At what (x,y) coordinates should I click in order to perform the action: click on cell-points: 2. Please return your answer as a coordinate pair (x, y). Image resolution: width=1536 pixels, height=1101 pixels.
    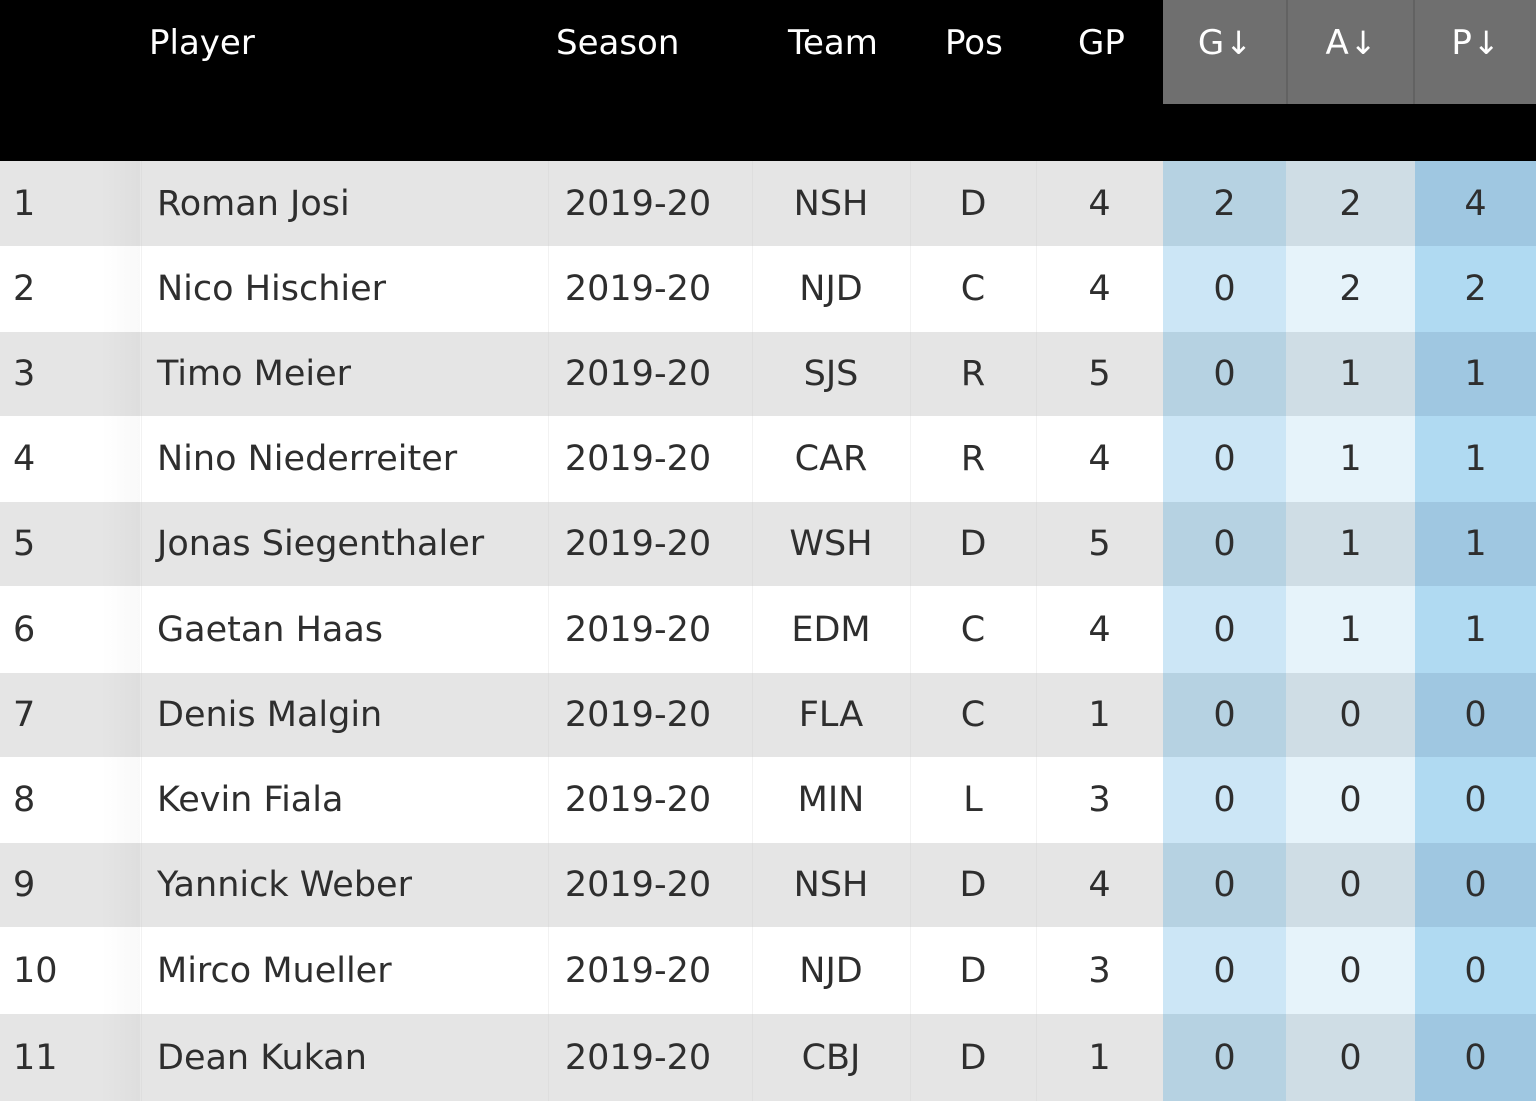
    Looking at the image, I should click on (1475, 289).